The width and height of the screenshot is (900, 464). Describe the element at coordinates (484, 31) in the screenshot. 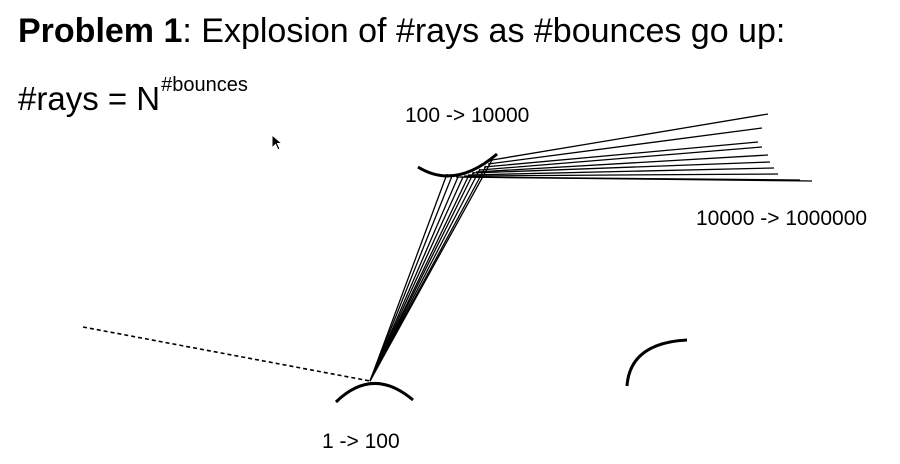

I see `title-rest: : Explosion of #rays as #bounces go up:` at that location.